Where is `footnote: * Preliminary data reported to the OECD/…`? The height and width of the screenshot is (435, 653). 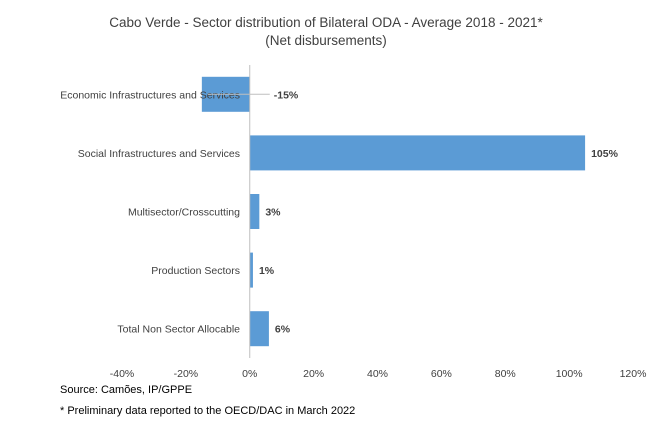 footnote: * Preliminary data reported to the OECD/… is located at coordinates (208, 411).